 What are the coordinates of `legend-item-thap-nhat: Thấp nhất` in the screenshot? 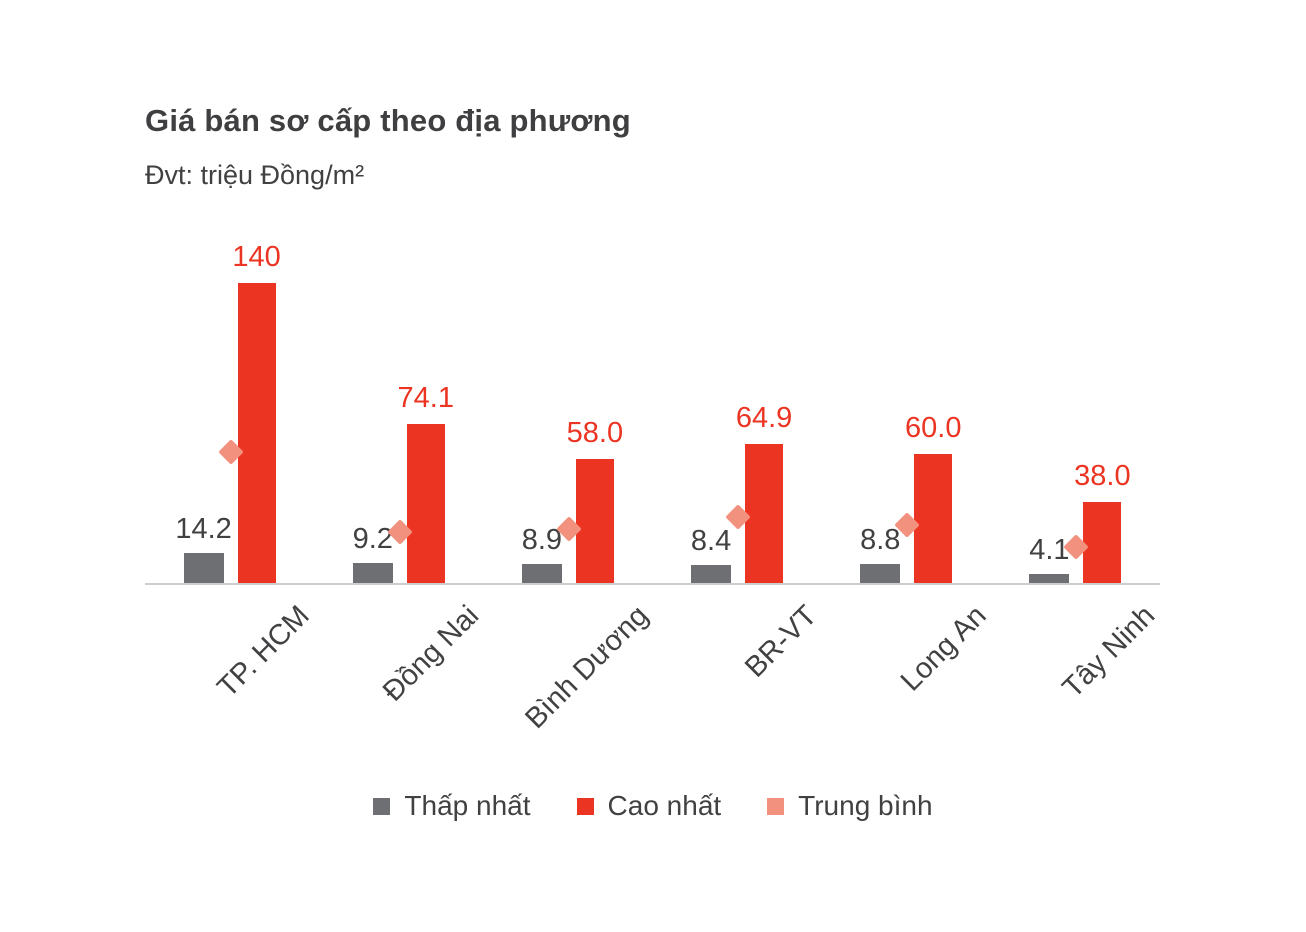 It's located at (452, 806).